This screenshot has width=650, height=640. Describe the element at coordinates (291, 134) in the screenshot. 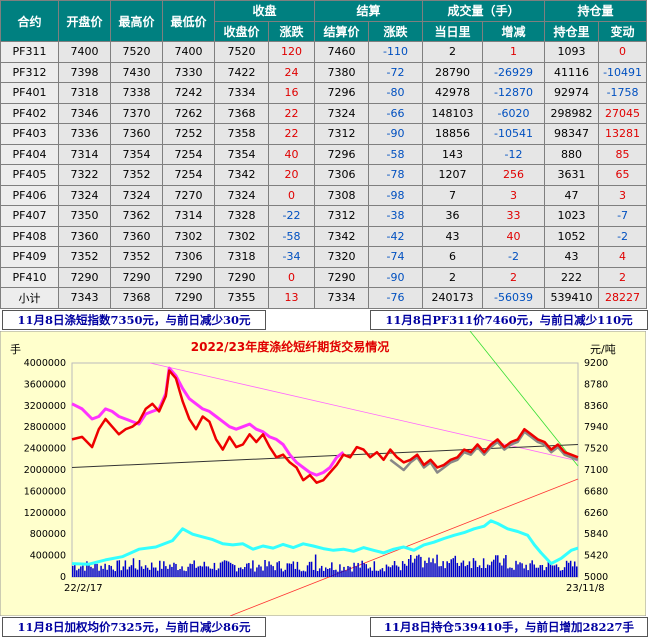

I see `table-cell: 22` at that location.